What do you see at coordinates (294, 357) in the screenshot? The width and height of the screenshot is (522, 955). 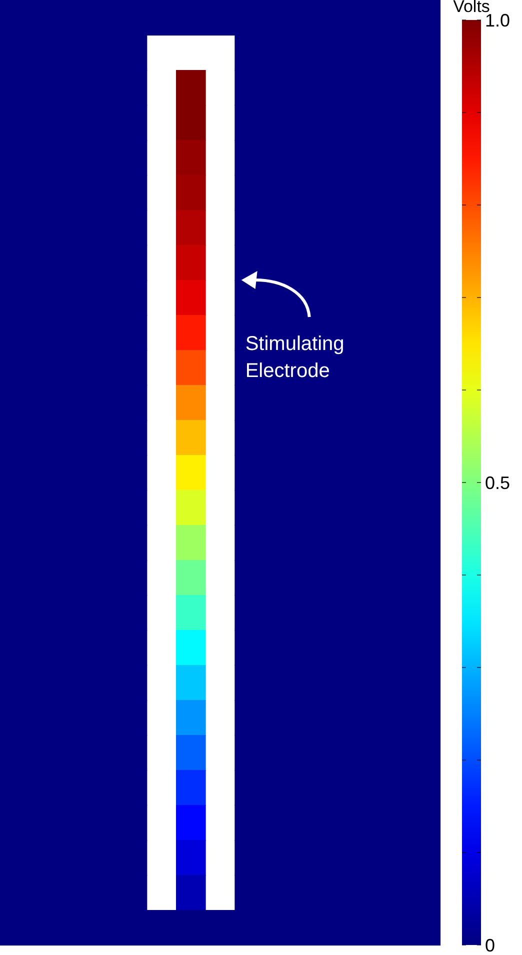 I see `annotation: Stimulating Electrode` at bounding box center [294, 357].